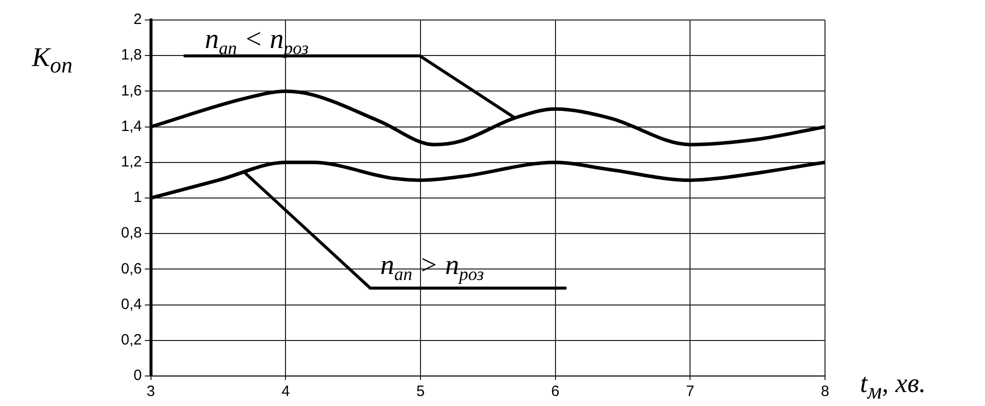 This screenshot has height=406, width=985. Describe the element at coordinates (131, 126) in the screenshot. I see `y-tick-label: 1,4` at that location.